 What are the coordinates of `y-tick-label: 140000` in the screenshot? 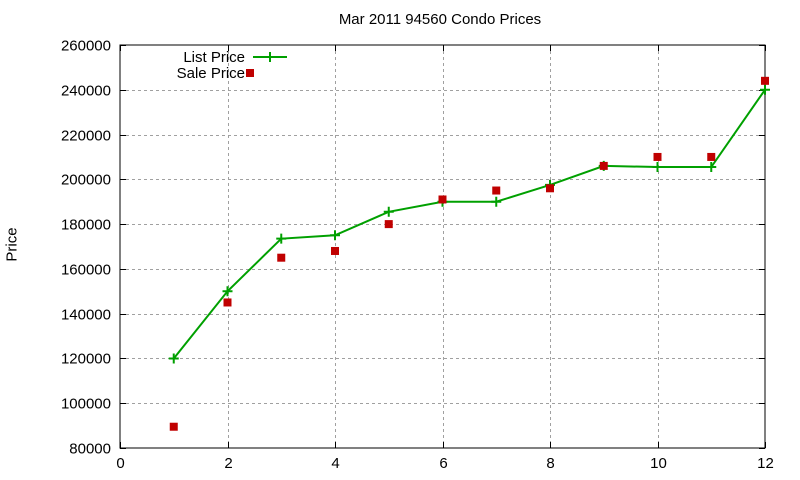 It's located at (86, 315).